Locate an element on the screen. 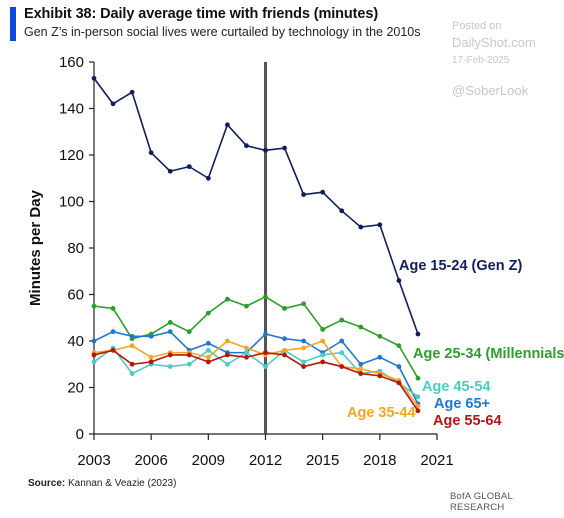 The image size is (564, 518). y-tick-label: 0 is located at coordinates (80, 434).